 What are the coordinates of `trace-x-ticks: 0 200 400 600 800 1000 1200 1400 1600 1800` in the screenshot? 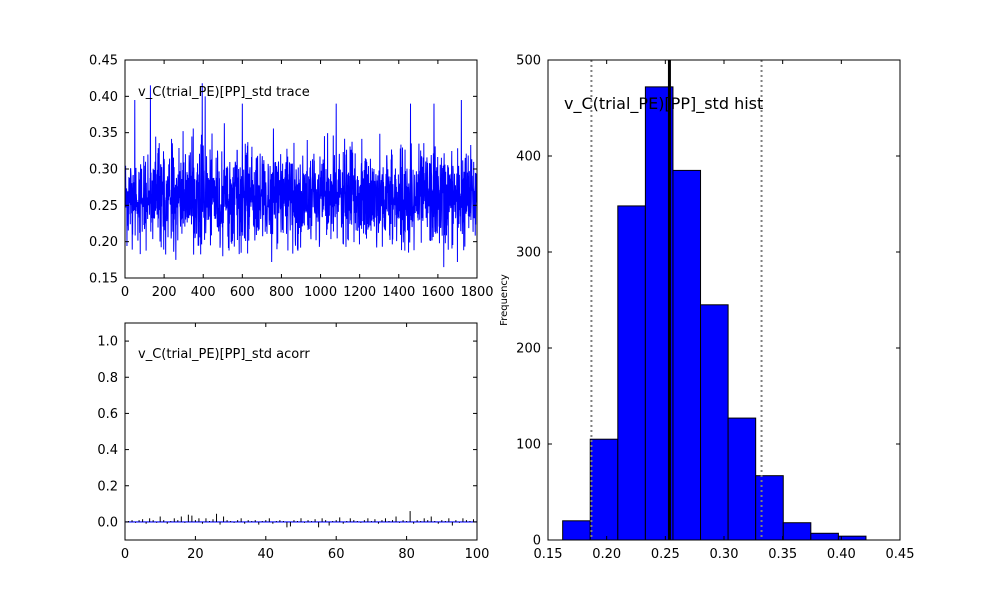 It's located at (307, 180).